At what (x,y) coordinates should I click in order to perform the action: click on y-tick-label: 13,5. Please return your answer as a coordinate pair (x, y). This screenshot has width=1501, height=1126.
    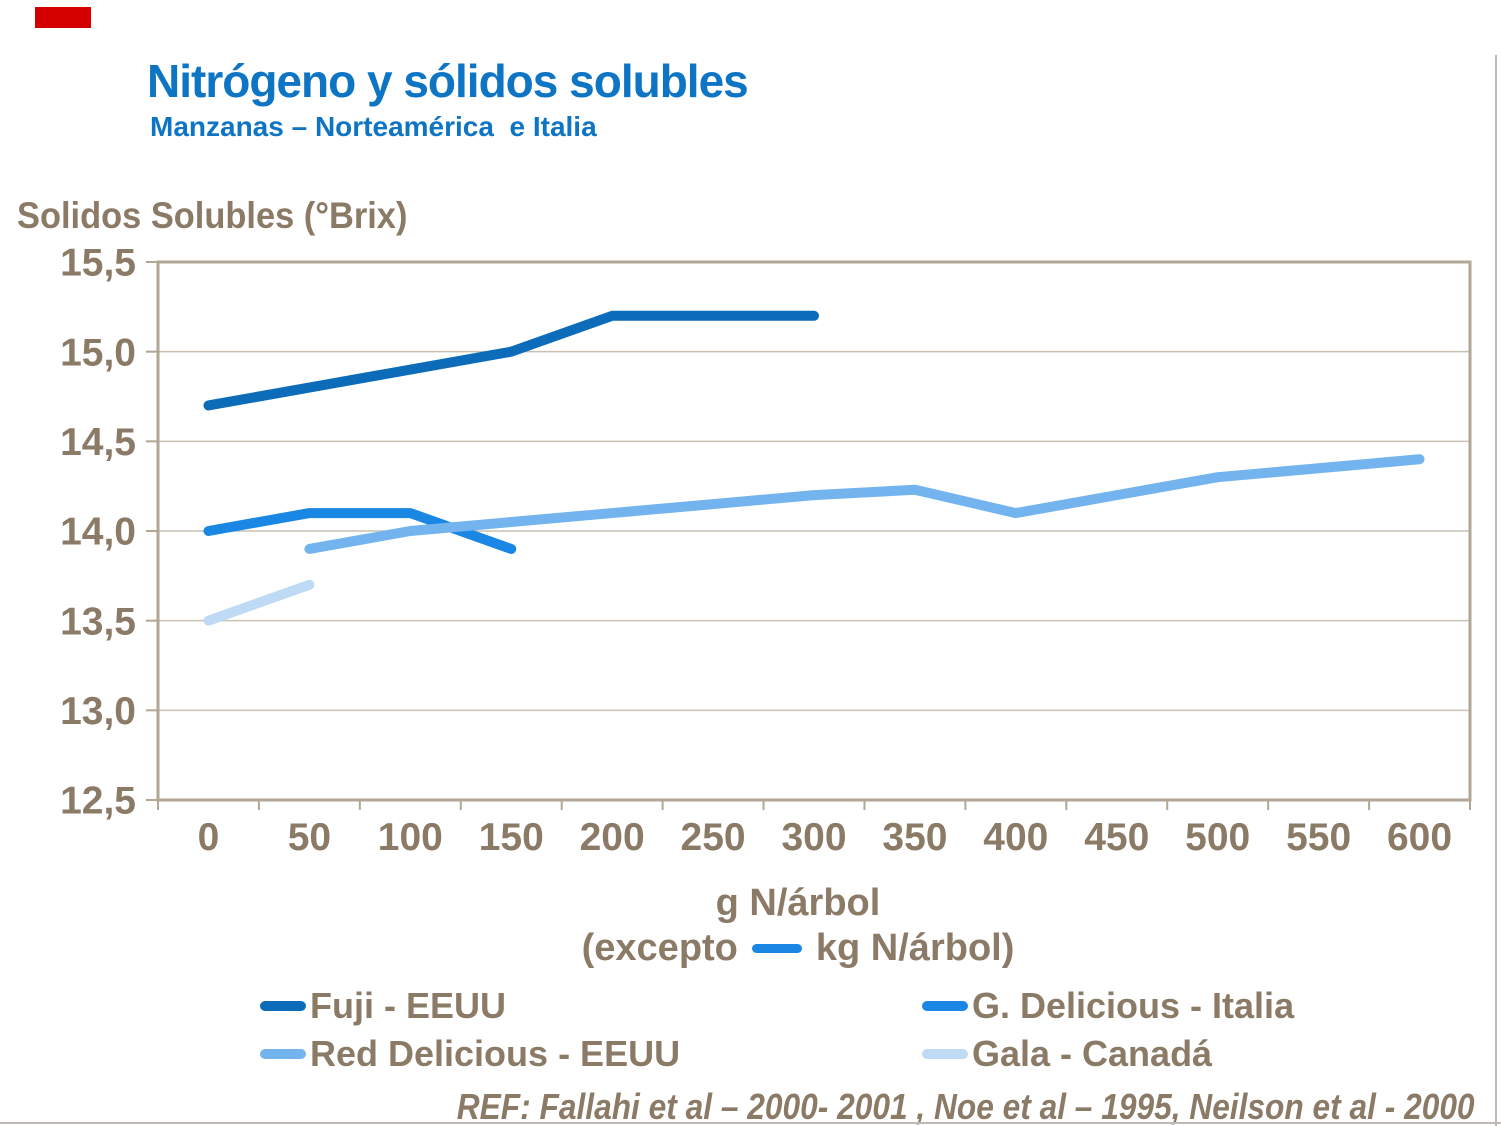
    Looking at the image, I should click on (98, 621).